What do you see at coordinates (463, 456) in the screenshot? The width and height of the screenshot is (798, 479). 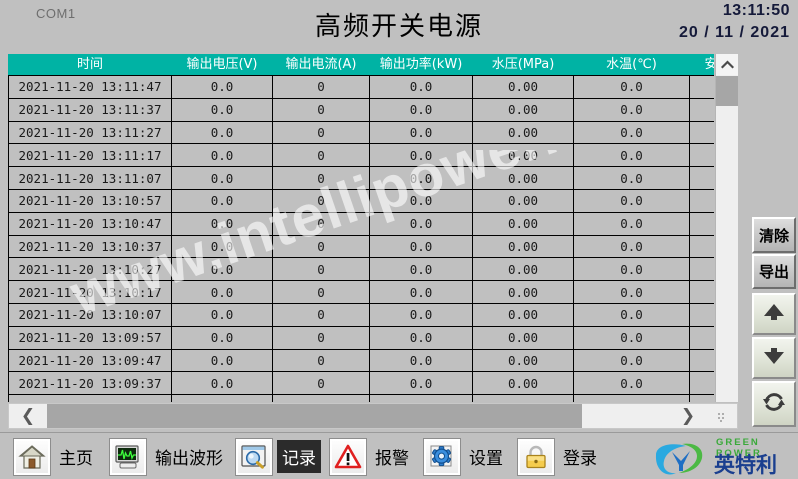 I see `toolbar-item-settings: 设置` at bounding box center [463, 456].